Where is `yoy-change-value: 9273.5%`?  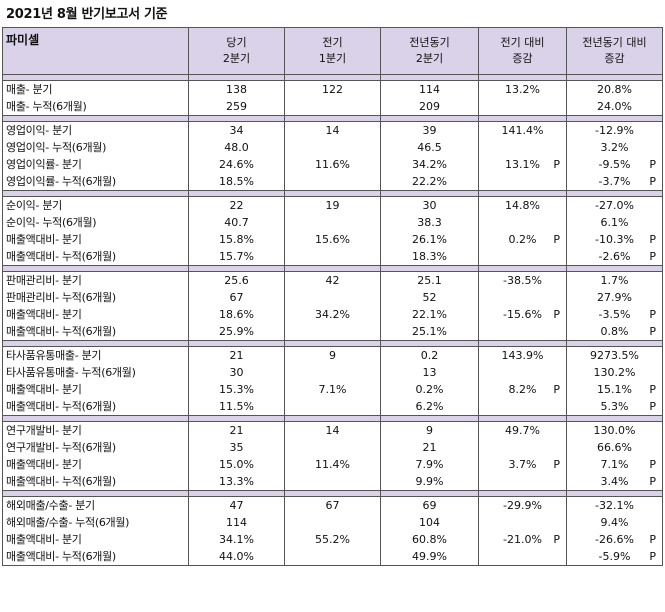 yoy-change-value: 9273.5% is located at coordinates (614, 355).